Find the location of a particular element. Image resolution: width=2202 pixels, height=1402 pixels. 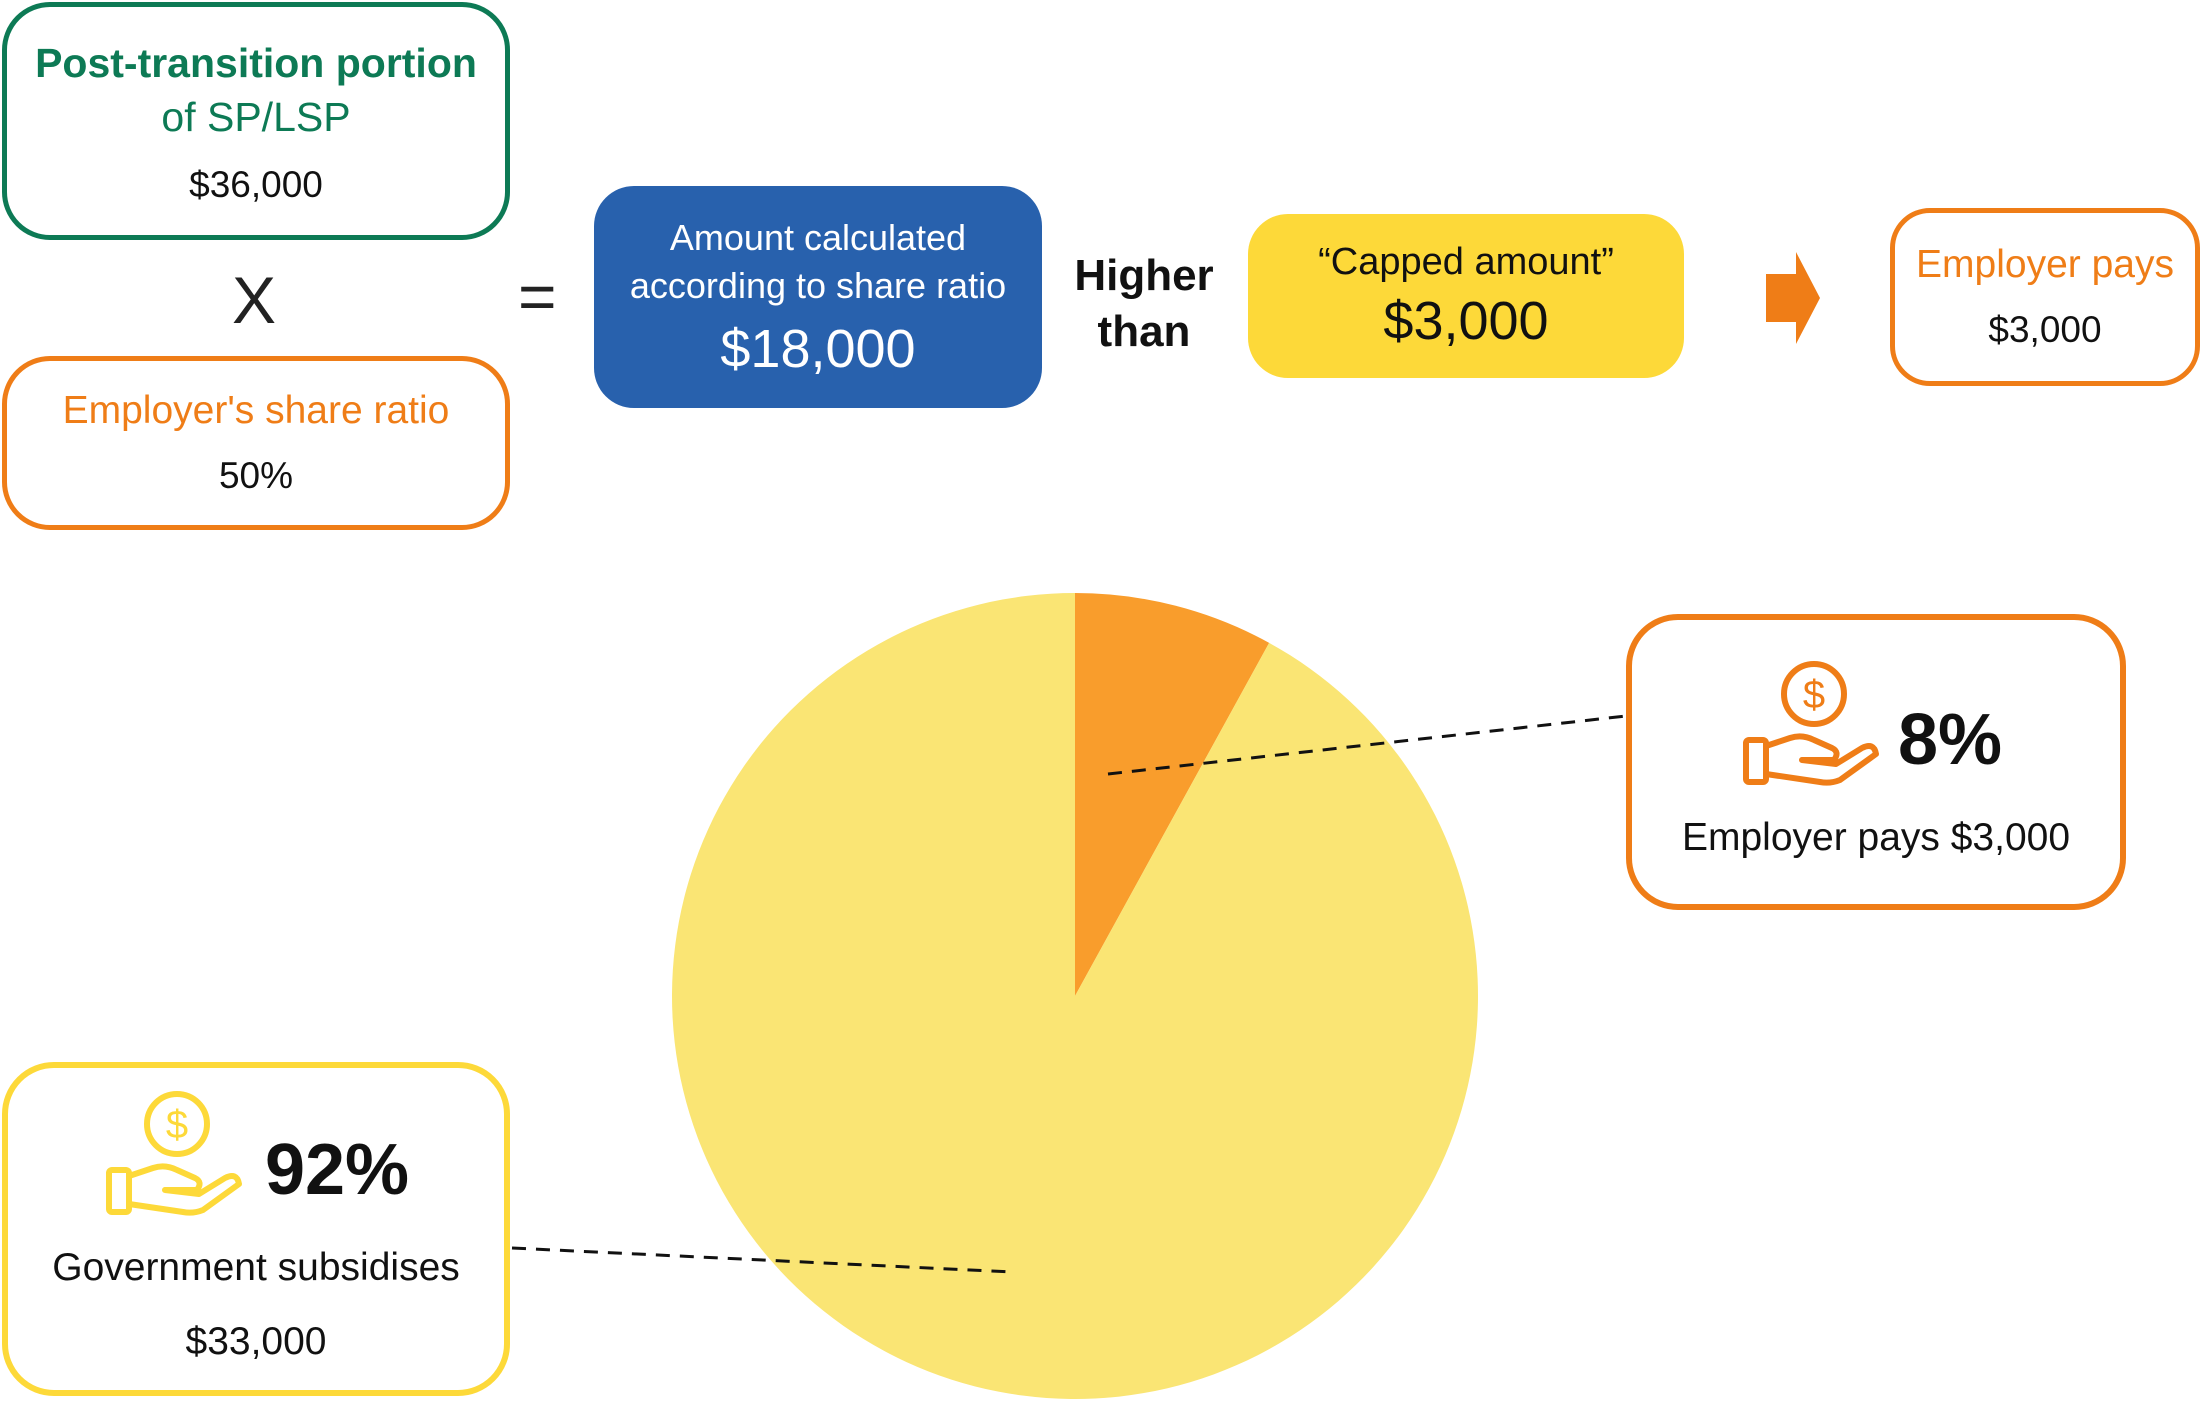

higher-than-label: Higher than is located at coordinates (1144, 304).